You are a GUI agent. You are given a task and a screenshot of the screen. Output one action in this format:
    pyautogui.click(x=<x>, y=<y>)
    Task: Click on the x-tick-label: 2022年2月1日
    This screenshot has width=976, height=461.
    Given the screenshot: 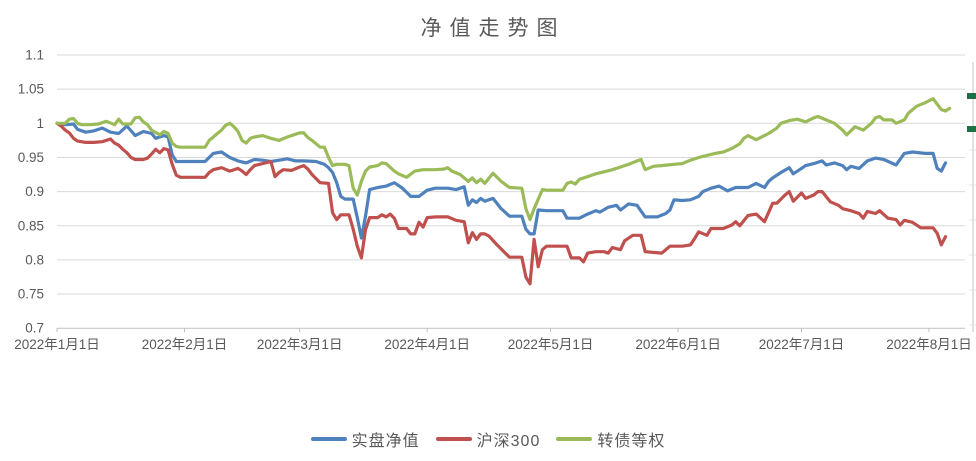 What is the action you would take?
    pyautogui.click(x=185, y=344)
    